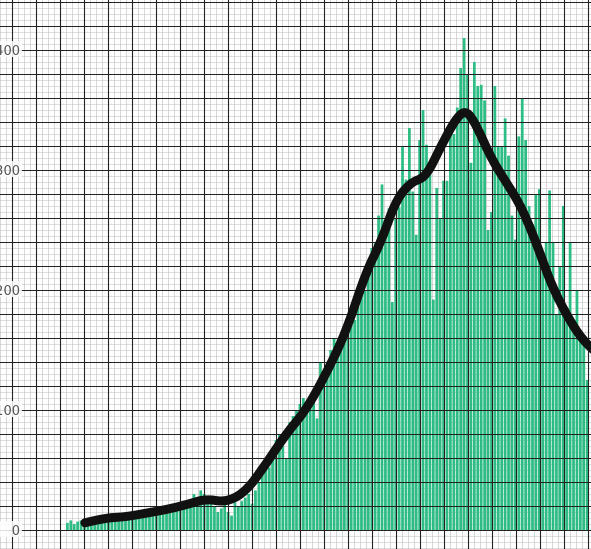 The image size is (591, 549). What do you see at coordinates (10, 171) in the screenshot?
I see `y-tick-label: 300` at bounding box center [10, 171].